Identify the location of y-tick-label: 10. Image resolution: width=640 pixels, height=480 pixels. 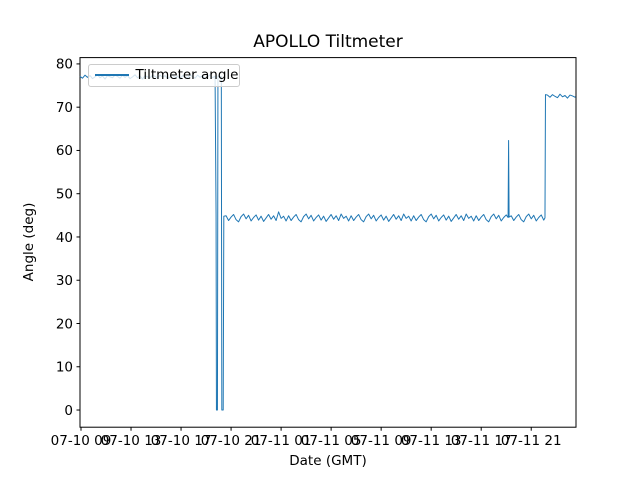
(64, 368).